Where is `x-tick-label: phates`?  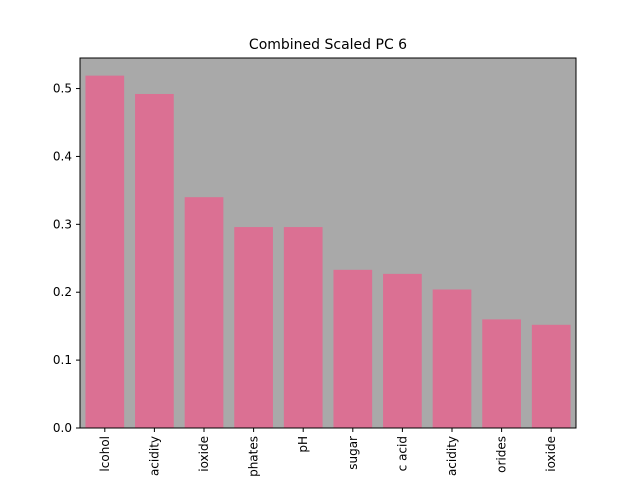 x-tick-label: phates is located at coordinates (254, 456).